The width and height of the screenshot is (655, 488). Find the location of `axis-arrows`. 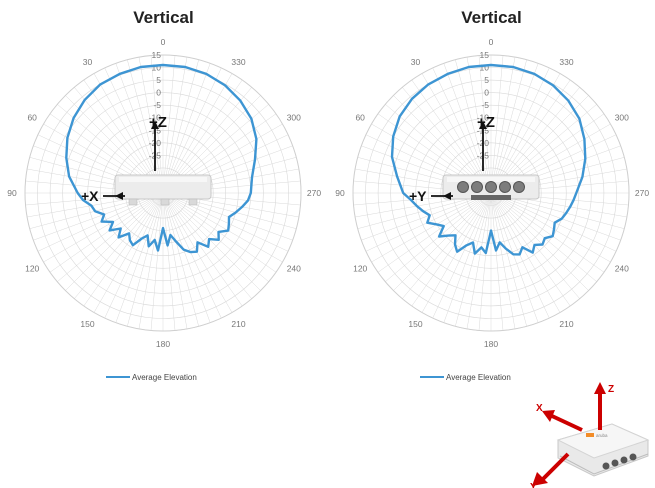

axis-arrows is located at coordinates (459, 160).